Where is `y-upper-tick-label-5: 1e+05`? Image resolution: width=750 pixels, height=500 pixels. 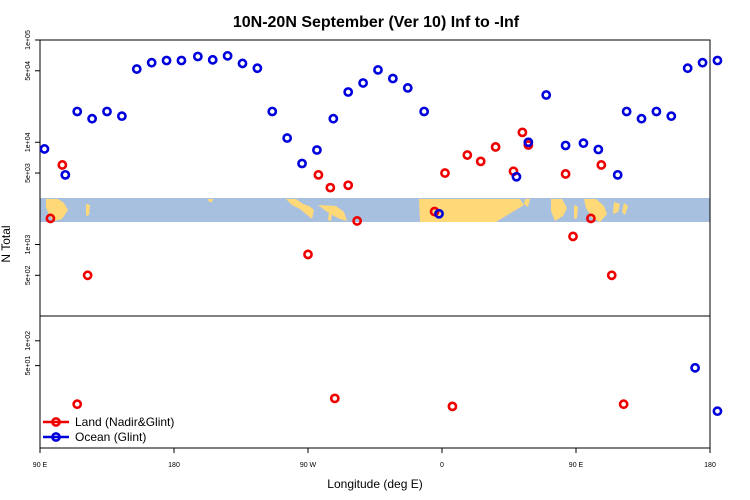 y-upper-tick-label-5: 1e+05 is located at coordinates (28, 40).